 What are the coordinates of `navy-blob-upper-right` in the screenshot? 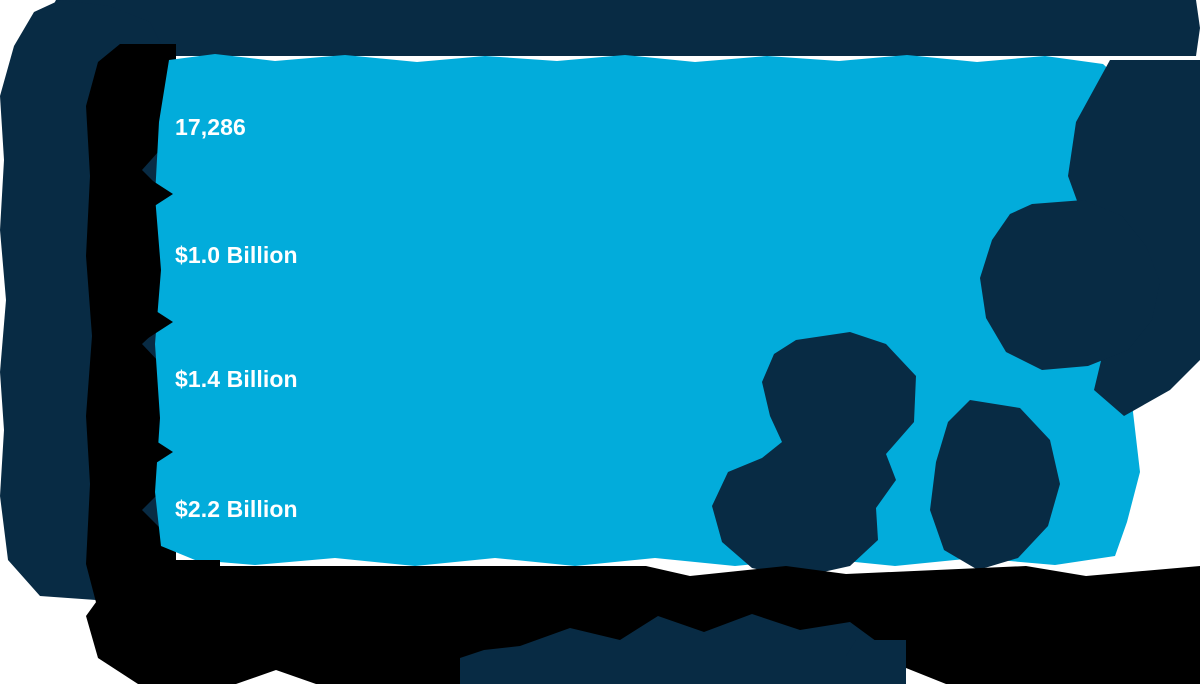 It's located at (1070, 285).